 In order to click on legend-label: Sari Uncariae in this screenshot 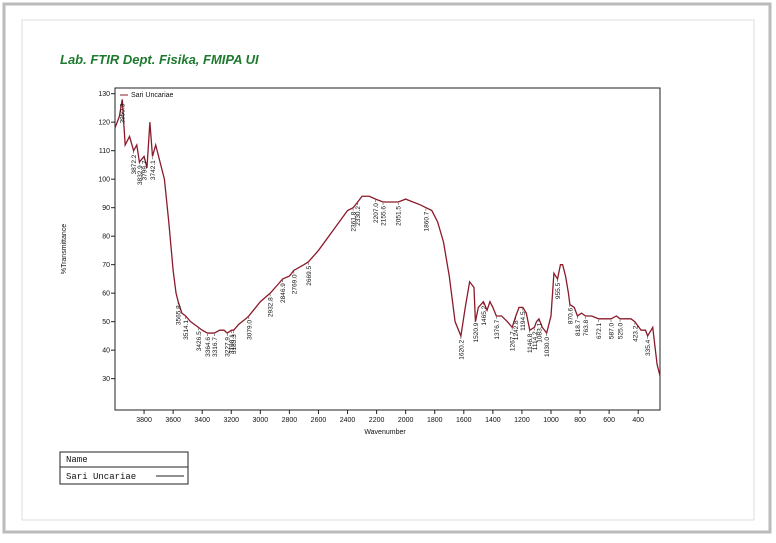, I will do `click(152, 95)`.